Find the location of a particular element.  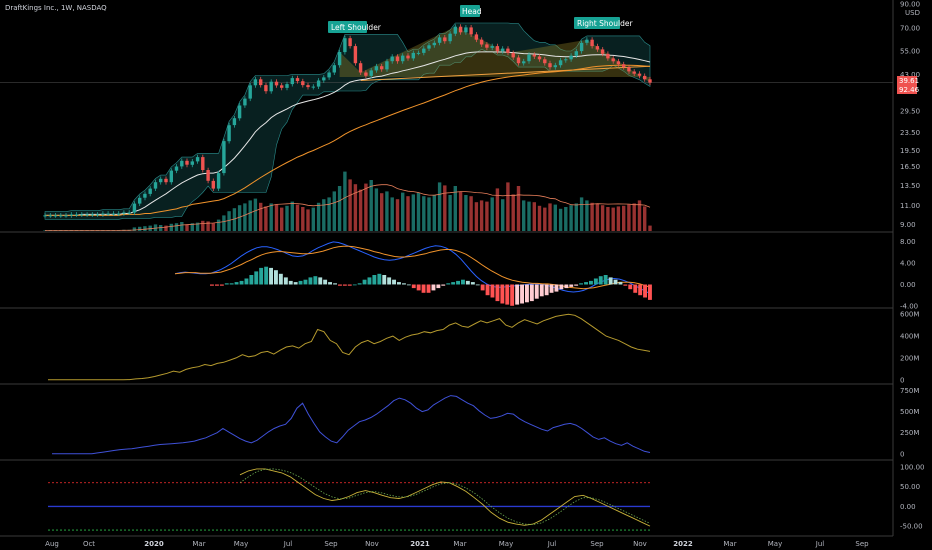

macd-y-tick: 8.00 is located at coordinates (908, 242).